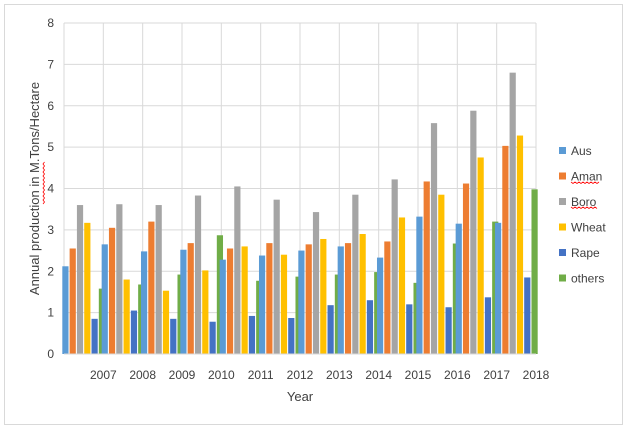 The image size is (628, 431). Describe the element at coordinates (321, 185) in the screenshot. I see `spellcheck-underlines` at that location.